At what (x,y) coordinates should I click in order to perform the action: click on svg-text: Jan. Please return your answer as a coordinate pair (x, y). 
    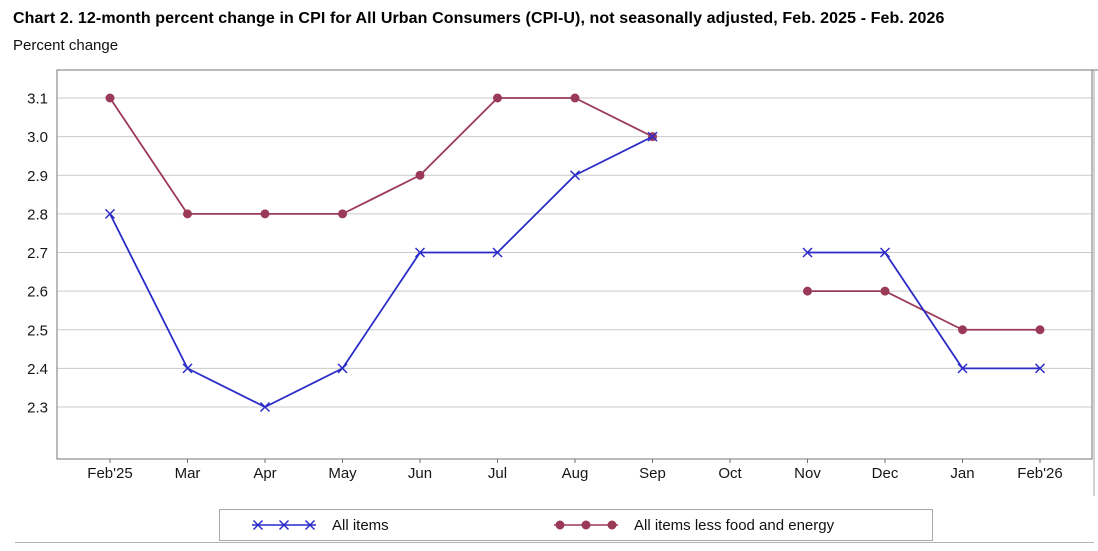
    Looking at the image, I should click on (962, 473).